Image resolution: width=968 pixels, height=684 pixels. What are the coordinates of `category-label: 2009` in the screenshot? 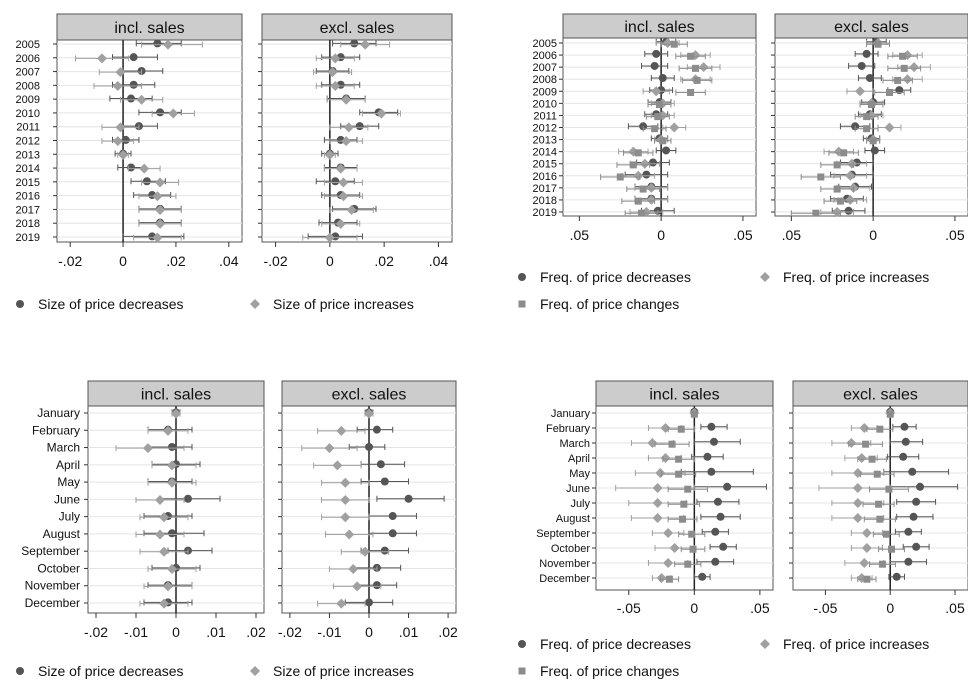 It's located at (545, 92).